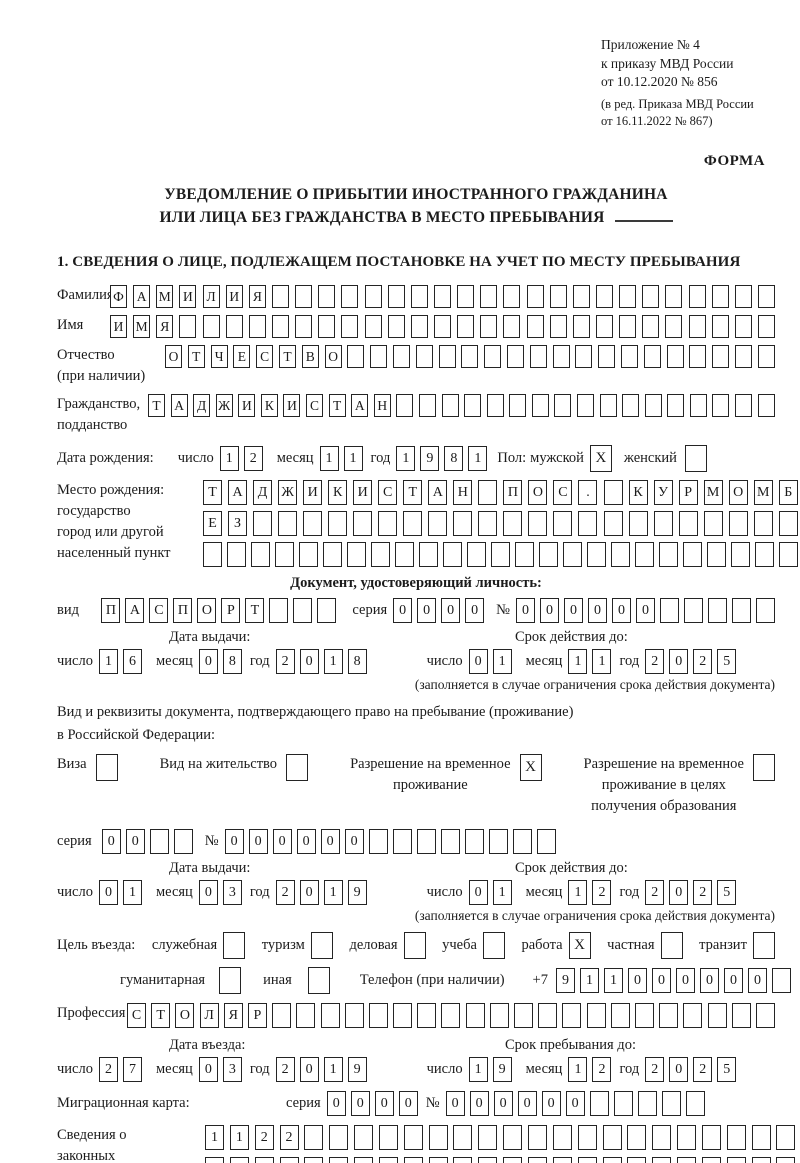 The width and height of the screenshot is (800, 1163). What do you see at coordinates (232, 1070) in the screenshot?
I see `char-cell: 3` at bounding box center [232, 1070].